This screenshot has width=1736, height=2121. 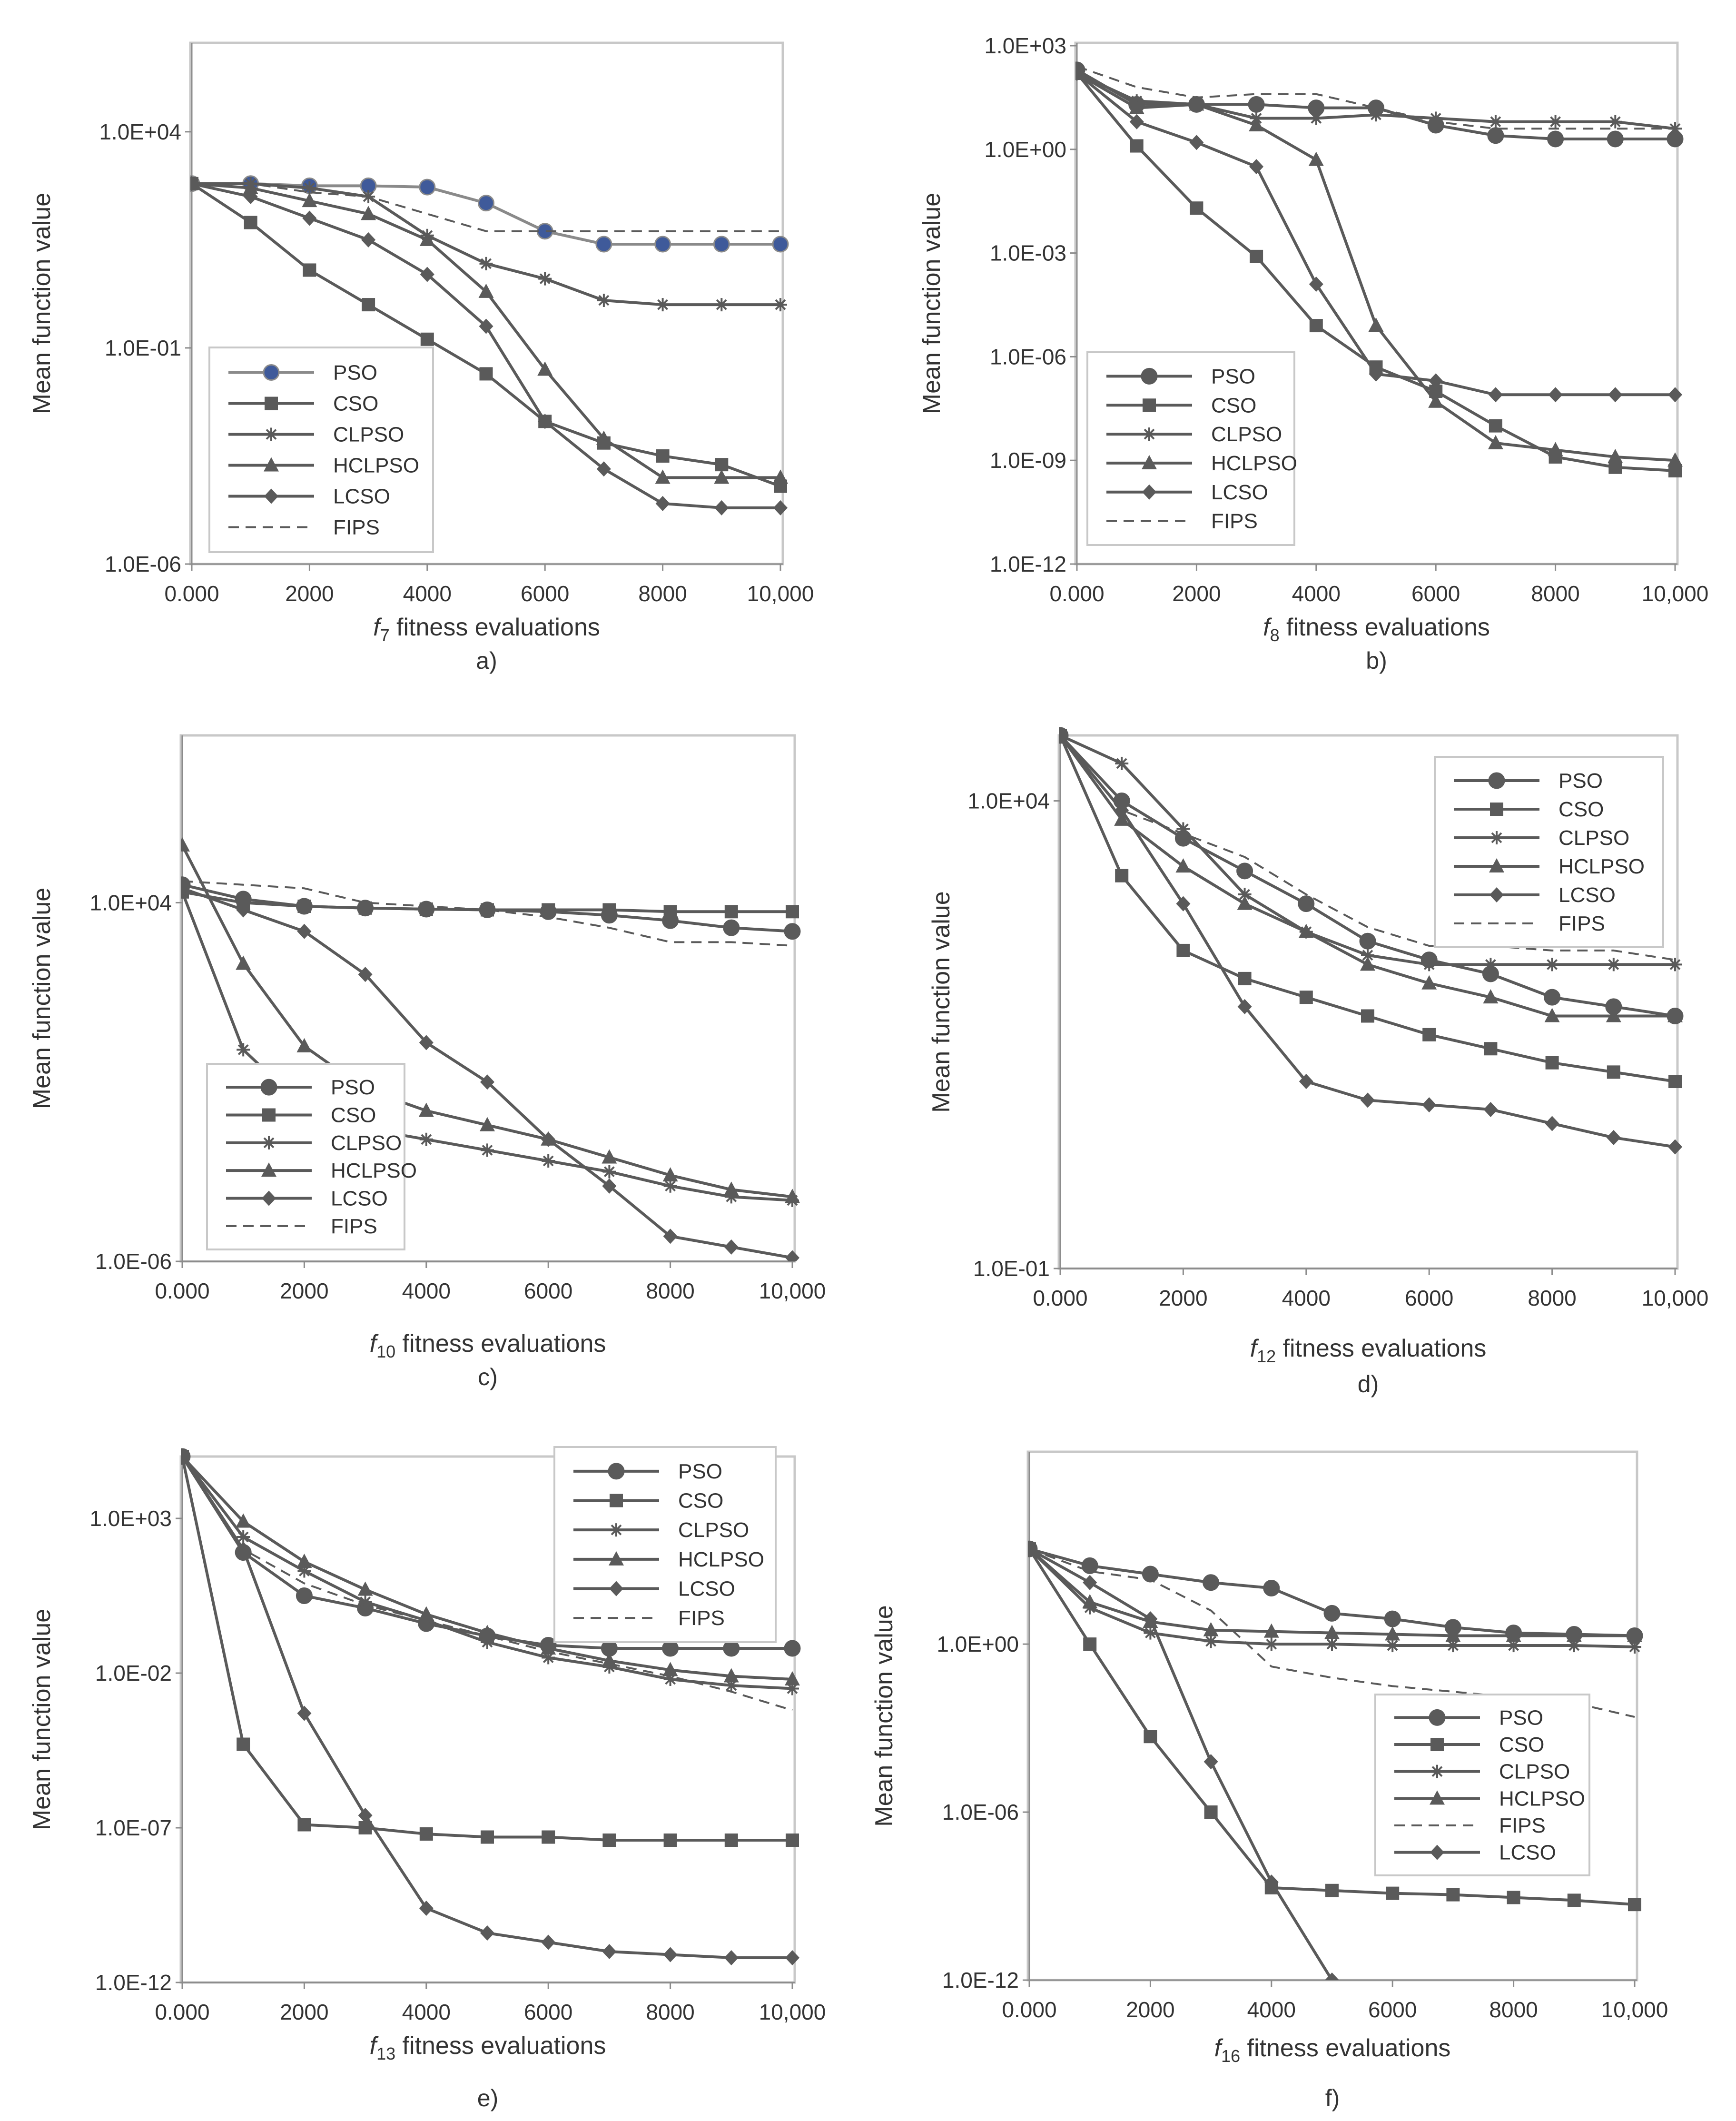 I want to click on legend-label-lcso: LCSO, so click(x=361, y=496).